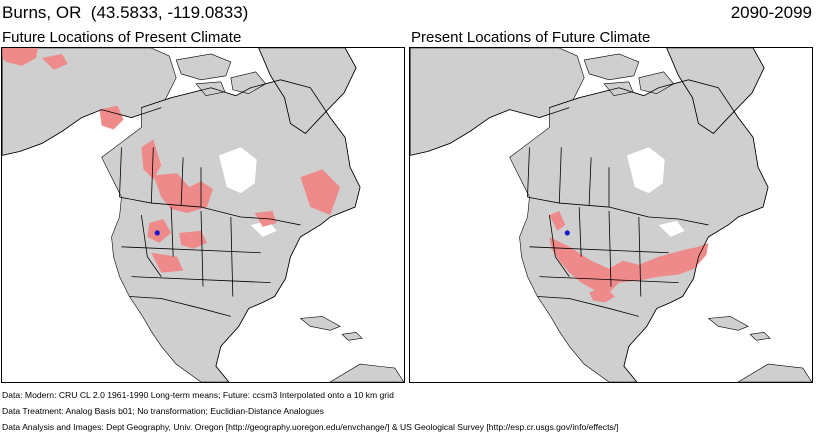 Image resolution: width=816 pixels, height=443 pixels. I want to click on time-period: 2090-2099, so click(771, 12).